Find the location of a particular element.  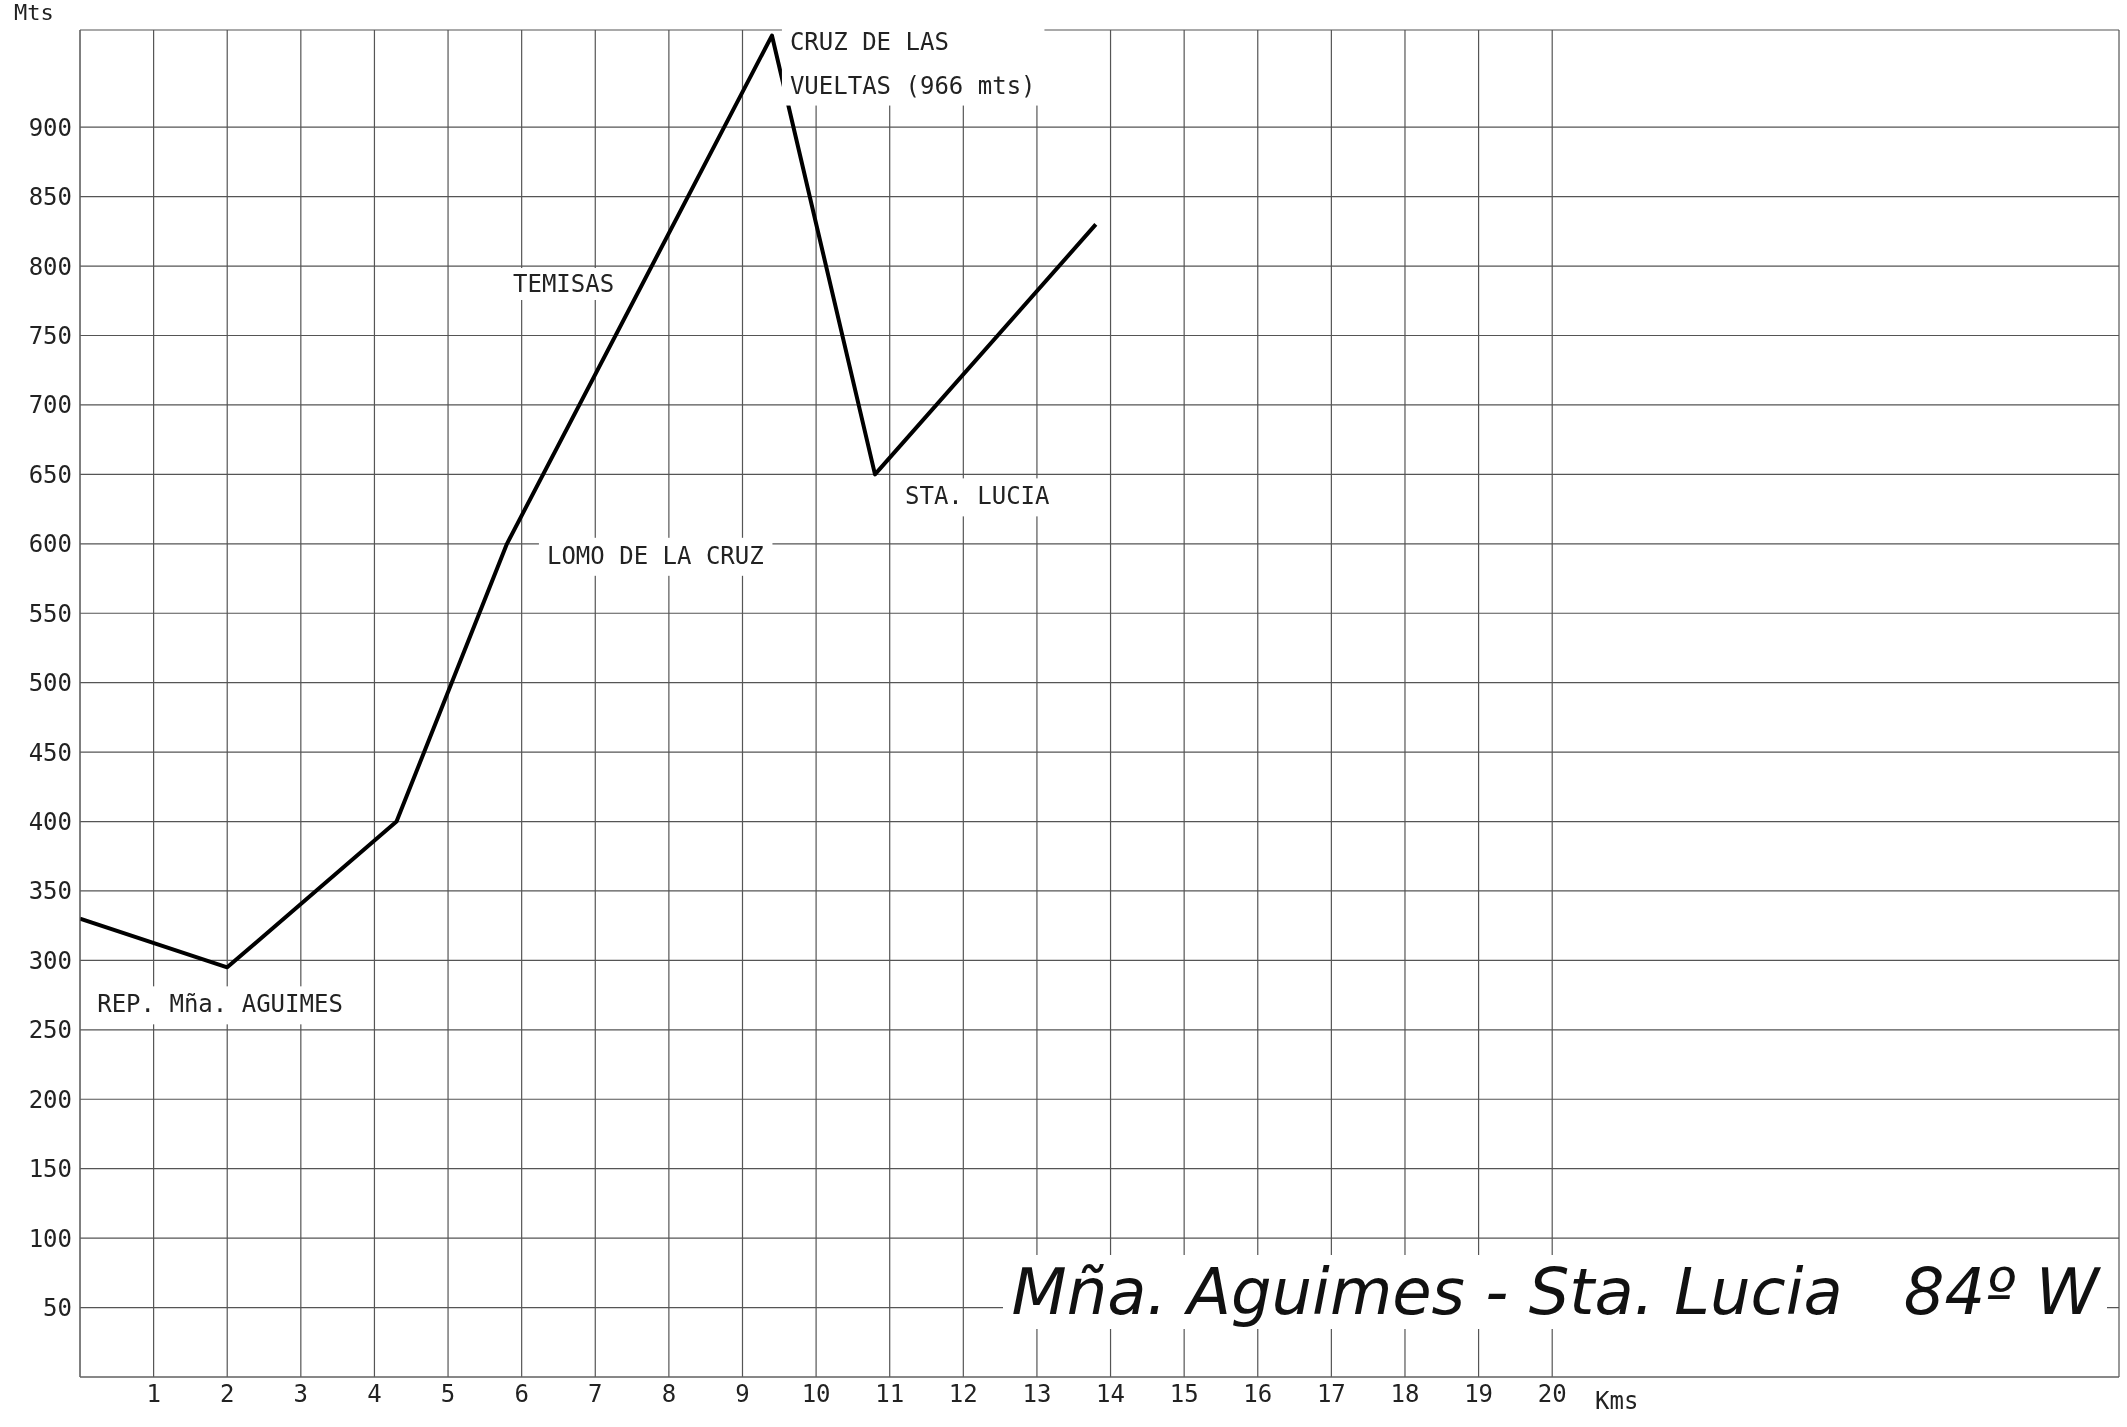

x-tick-label: 19 is located at coordinates (1479, 1394).